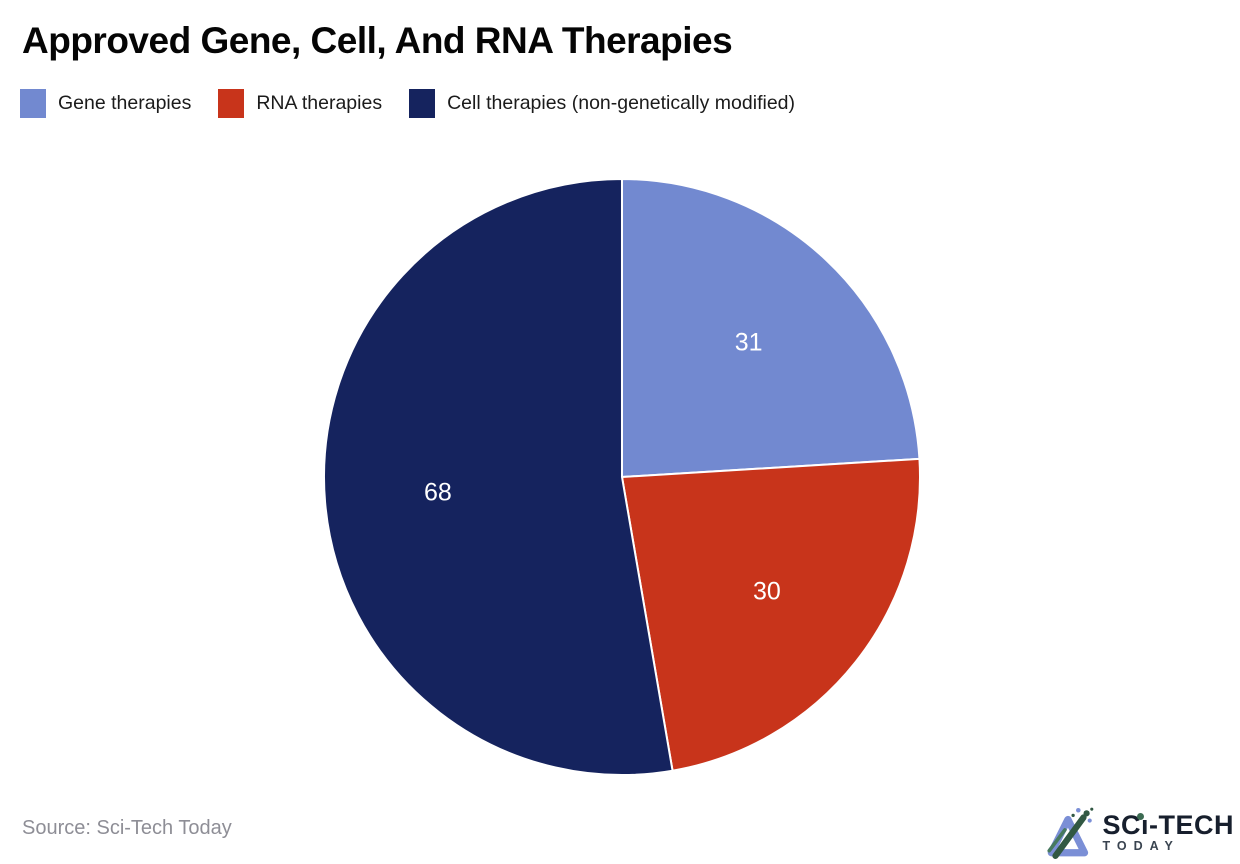 This screenshot has height=864, width=1240. Describe the element at coordinates (767, 592) in the screenshot. I see `pie-value-label: 30` at that location.